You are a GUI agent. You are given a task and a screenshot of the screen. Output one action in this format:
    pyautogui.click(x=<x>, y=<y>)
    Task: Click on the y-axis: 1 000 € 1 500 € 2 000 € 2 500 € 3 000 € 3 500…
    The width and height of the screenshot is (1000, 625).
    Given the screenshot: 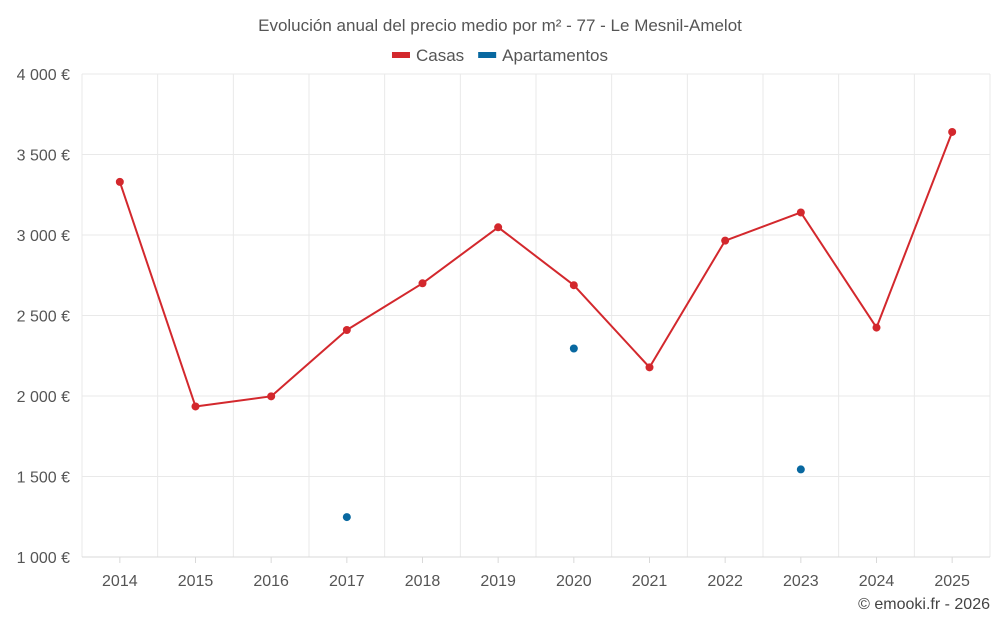 What is the action you would take?
    pyautogui.click(x=43, y=317)
    